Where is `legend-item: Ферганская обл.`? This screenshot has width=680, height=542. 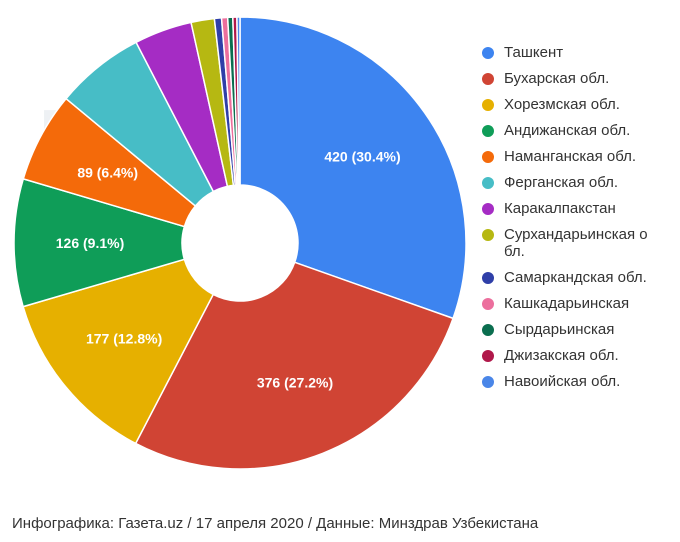
legend-item: Ферганская обл. is located at coordinates (578, 182).